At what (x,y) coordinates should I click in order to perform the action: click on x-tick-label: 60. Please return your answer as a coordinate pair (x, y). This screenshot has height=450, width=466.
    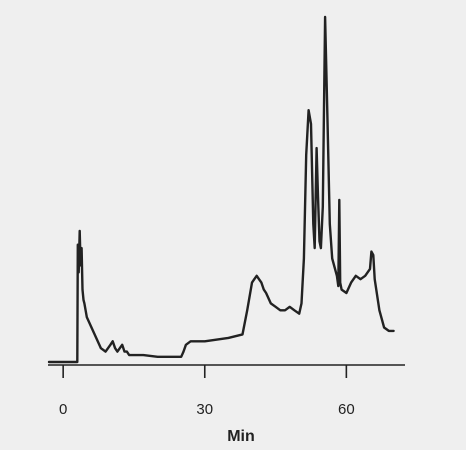
    Looking at the image, I should click on (346, 409).